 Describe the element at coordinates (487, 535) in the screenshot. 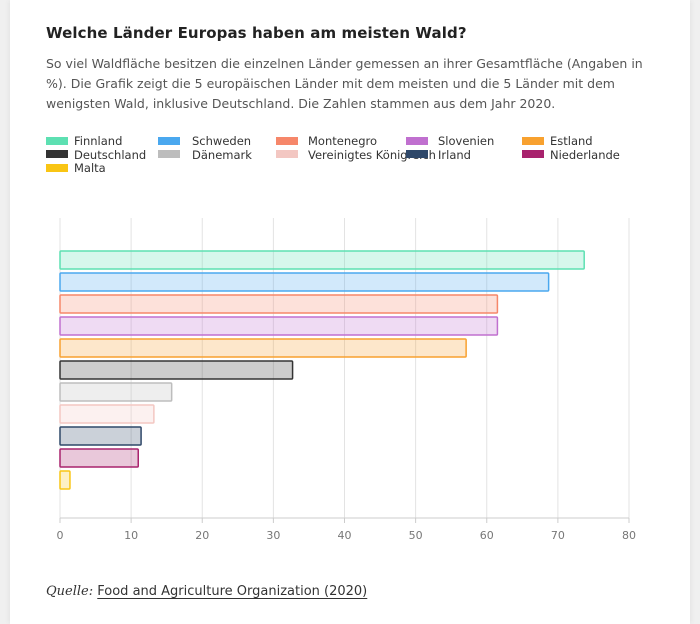

I see `x-tick-label: 60` at that location.